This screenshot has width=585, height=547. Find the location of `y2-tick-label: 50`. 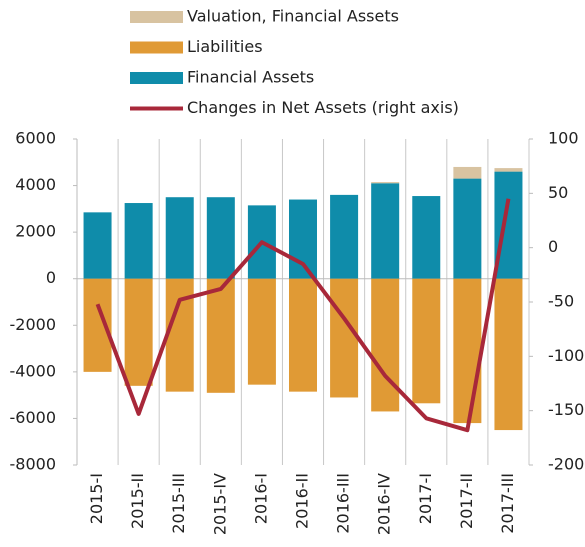

y2-tick-label: 50 is located at coordinates (558, 192).